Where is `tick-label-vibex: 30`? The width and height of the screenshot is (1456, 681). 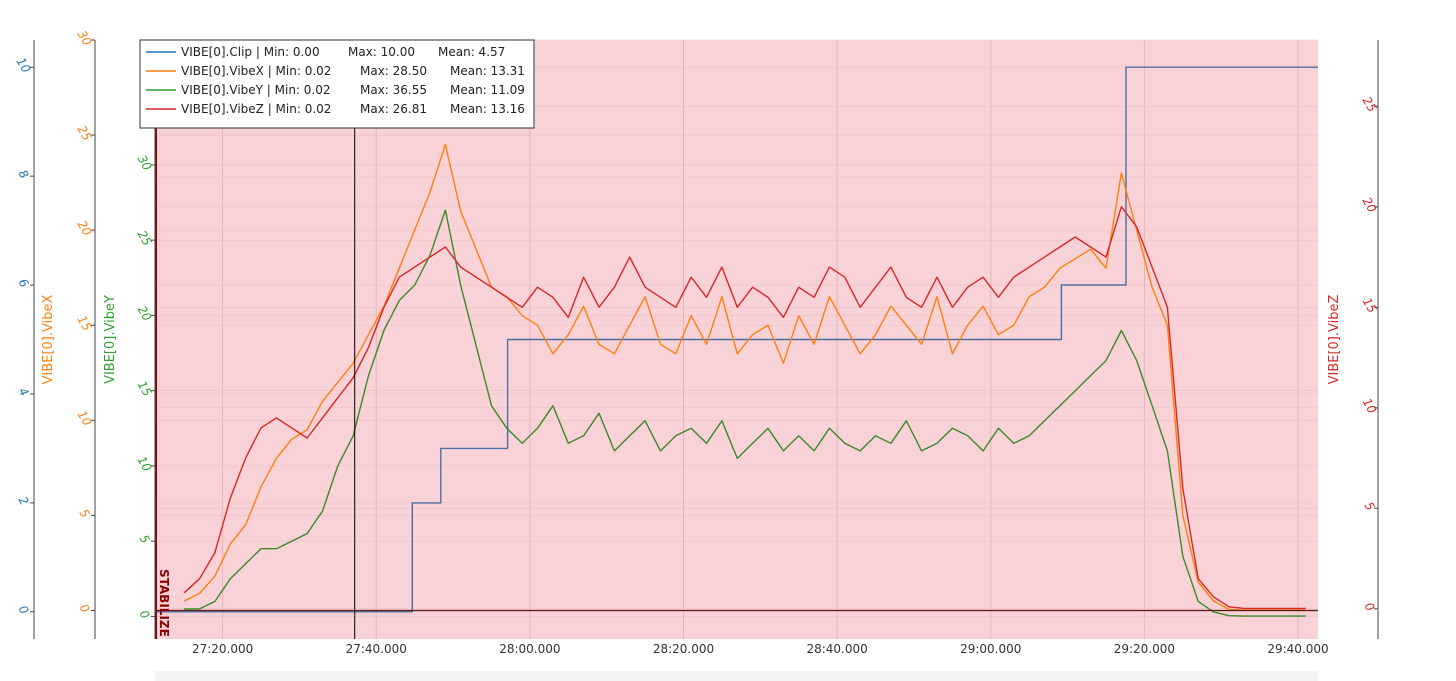 tick-label-vibex: 30 is located at coordinates (85, 38).